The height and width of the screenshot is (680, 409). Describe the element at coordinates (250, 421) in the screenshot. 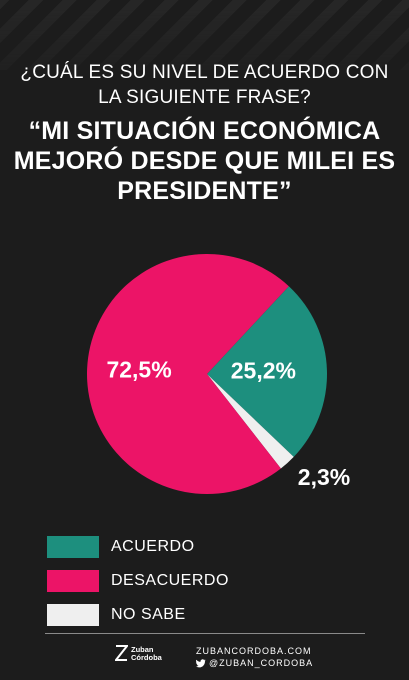

I see `pie-slice-no-sabe` at that location.